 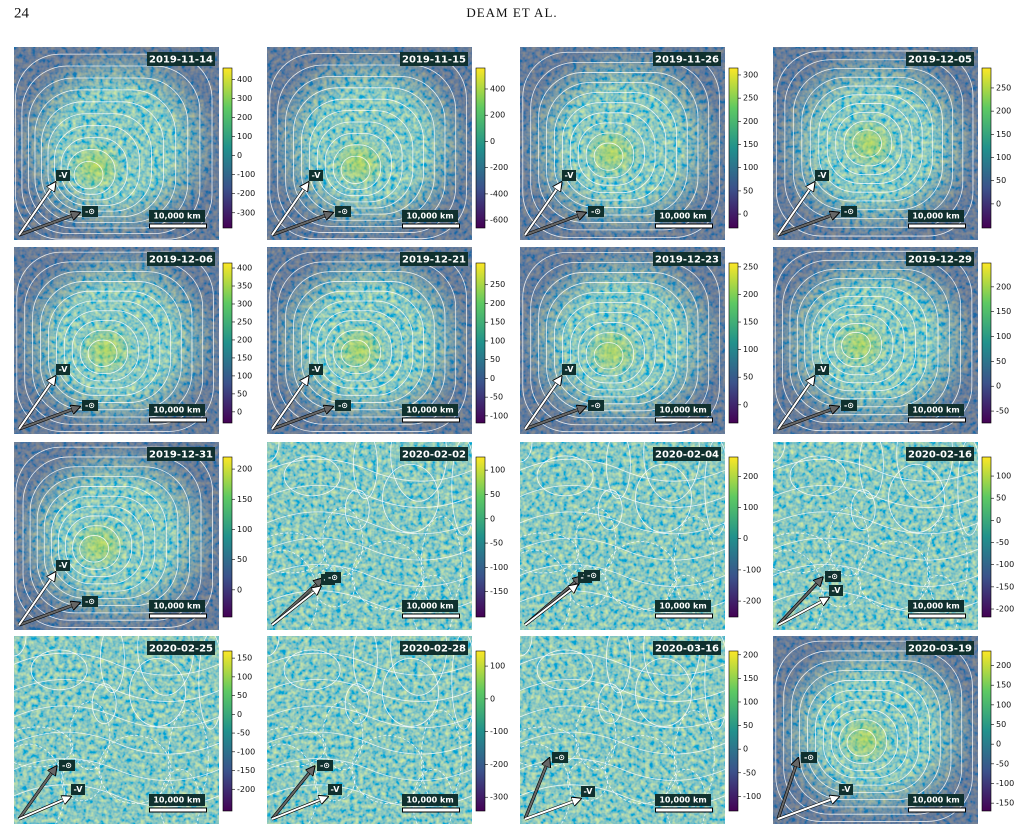 What do you see at coordinates (936, 606) in the screenshot?
I see `scale-box` at bounding box center [936, 606].